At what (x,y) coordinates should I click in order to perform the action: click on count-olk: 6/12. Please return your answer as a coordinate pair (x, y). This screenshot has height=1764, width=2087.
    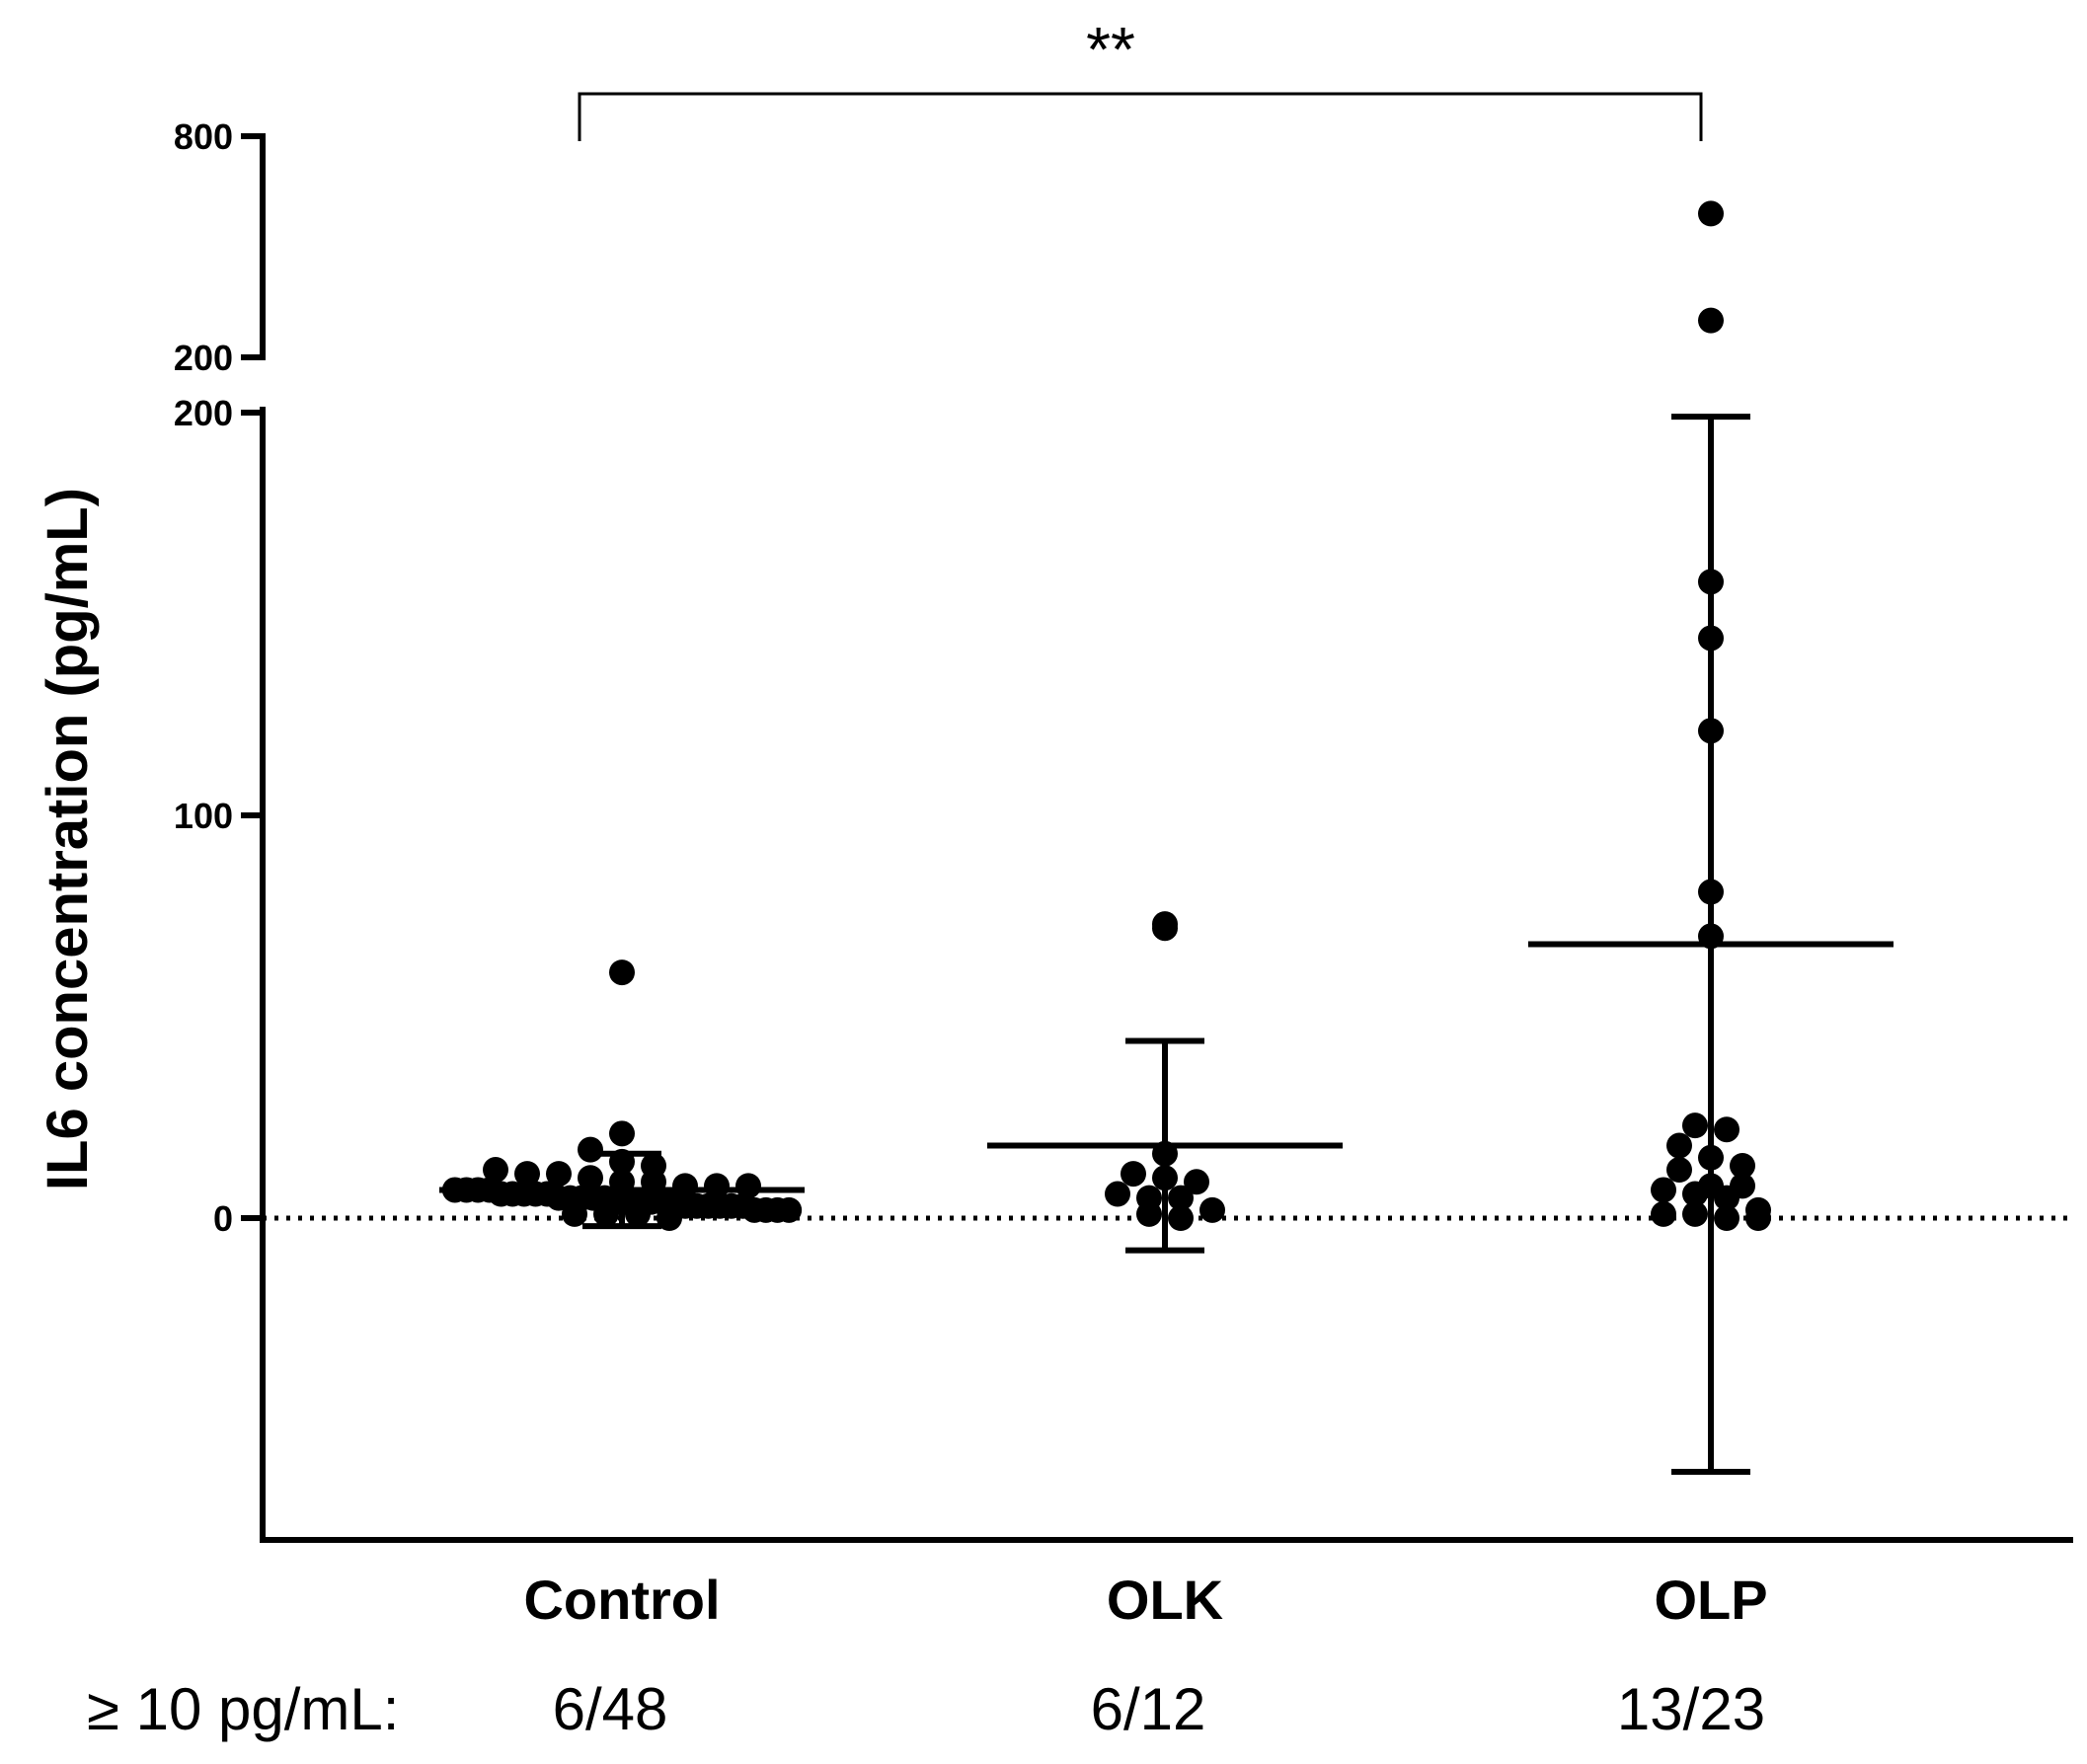
    Looking at the image, I should click on (1149, 1709).